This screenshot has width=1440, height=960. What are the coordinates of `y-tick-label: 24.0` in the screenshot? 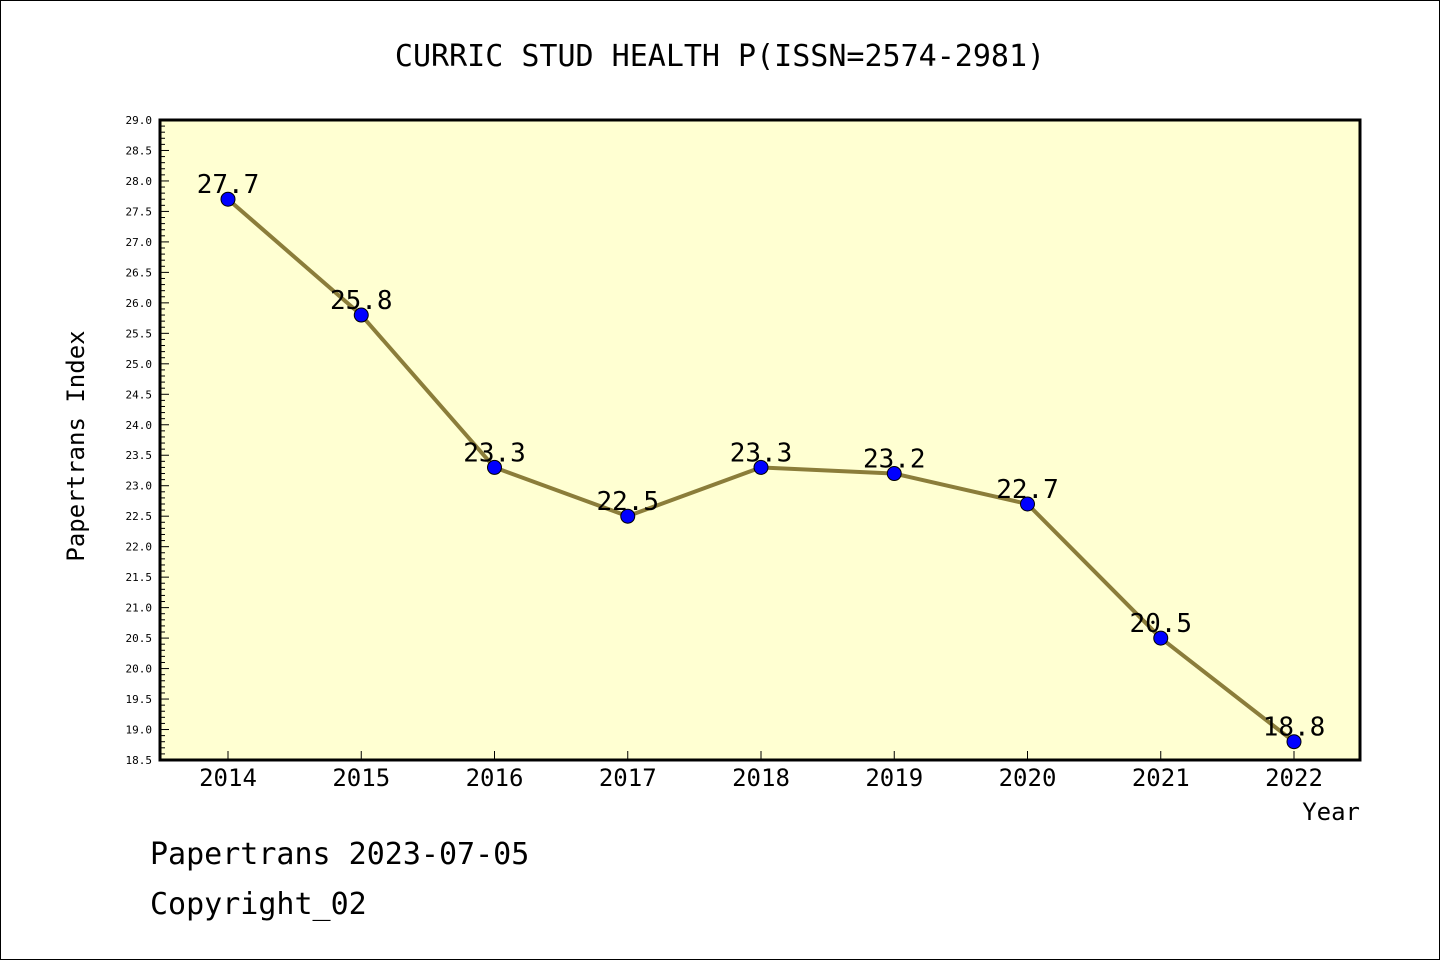 It's located at (139, 425).